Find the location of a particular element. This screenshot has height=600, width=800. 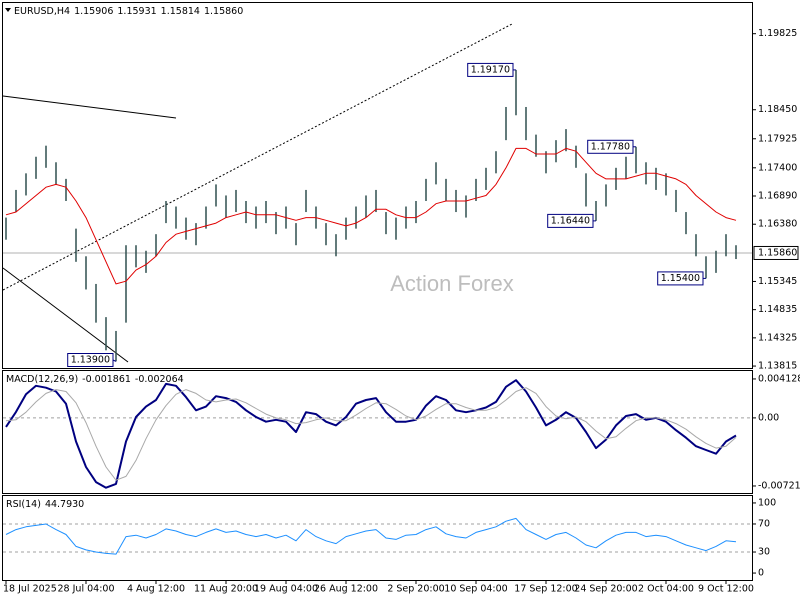

readout-value: 1.15814 is located at coordinates (180, 11).